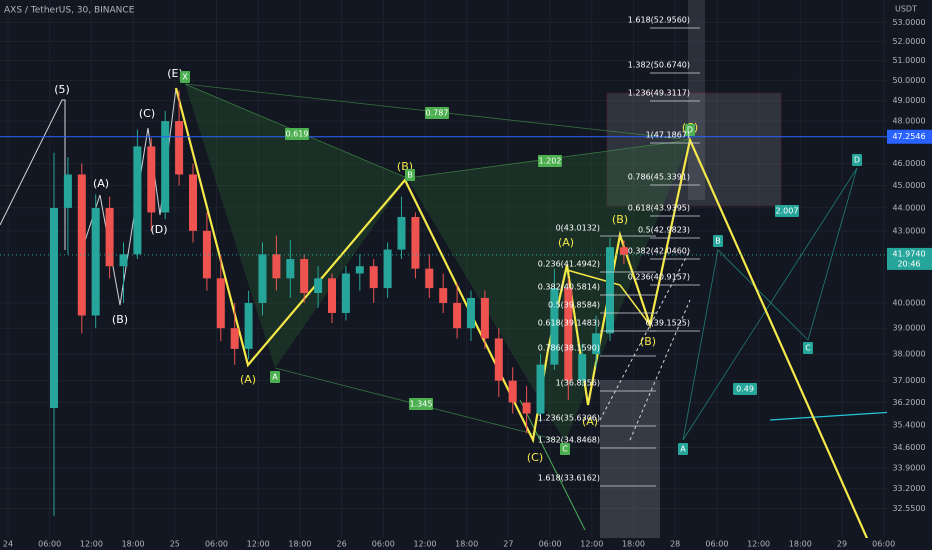 This screenshot has width=932, height=550. I want to click on y-tick-label: 45.0000, so click(908, 185).